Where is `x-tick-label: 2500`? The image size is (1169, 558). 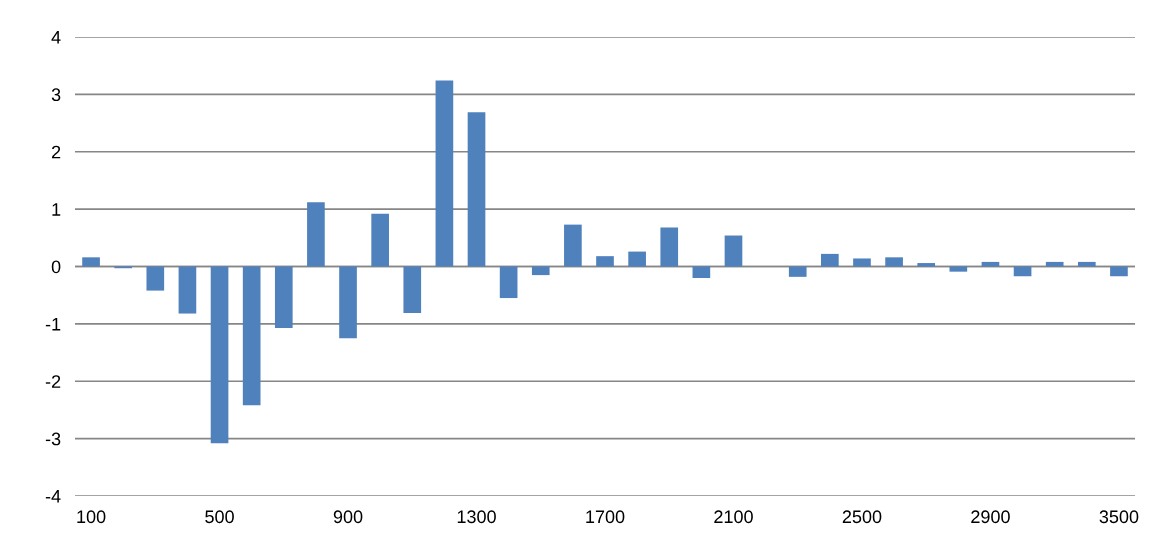
x-tick-label: 2500 is located at coordinates (862, 517).